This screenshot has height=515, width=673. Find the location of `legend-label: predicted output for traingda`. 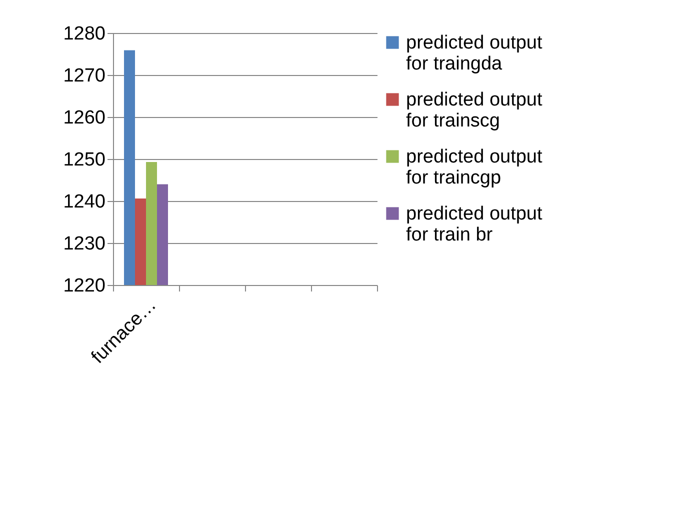

legend-label: predicted output for traingda is located at coordinates (474, 53).